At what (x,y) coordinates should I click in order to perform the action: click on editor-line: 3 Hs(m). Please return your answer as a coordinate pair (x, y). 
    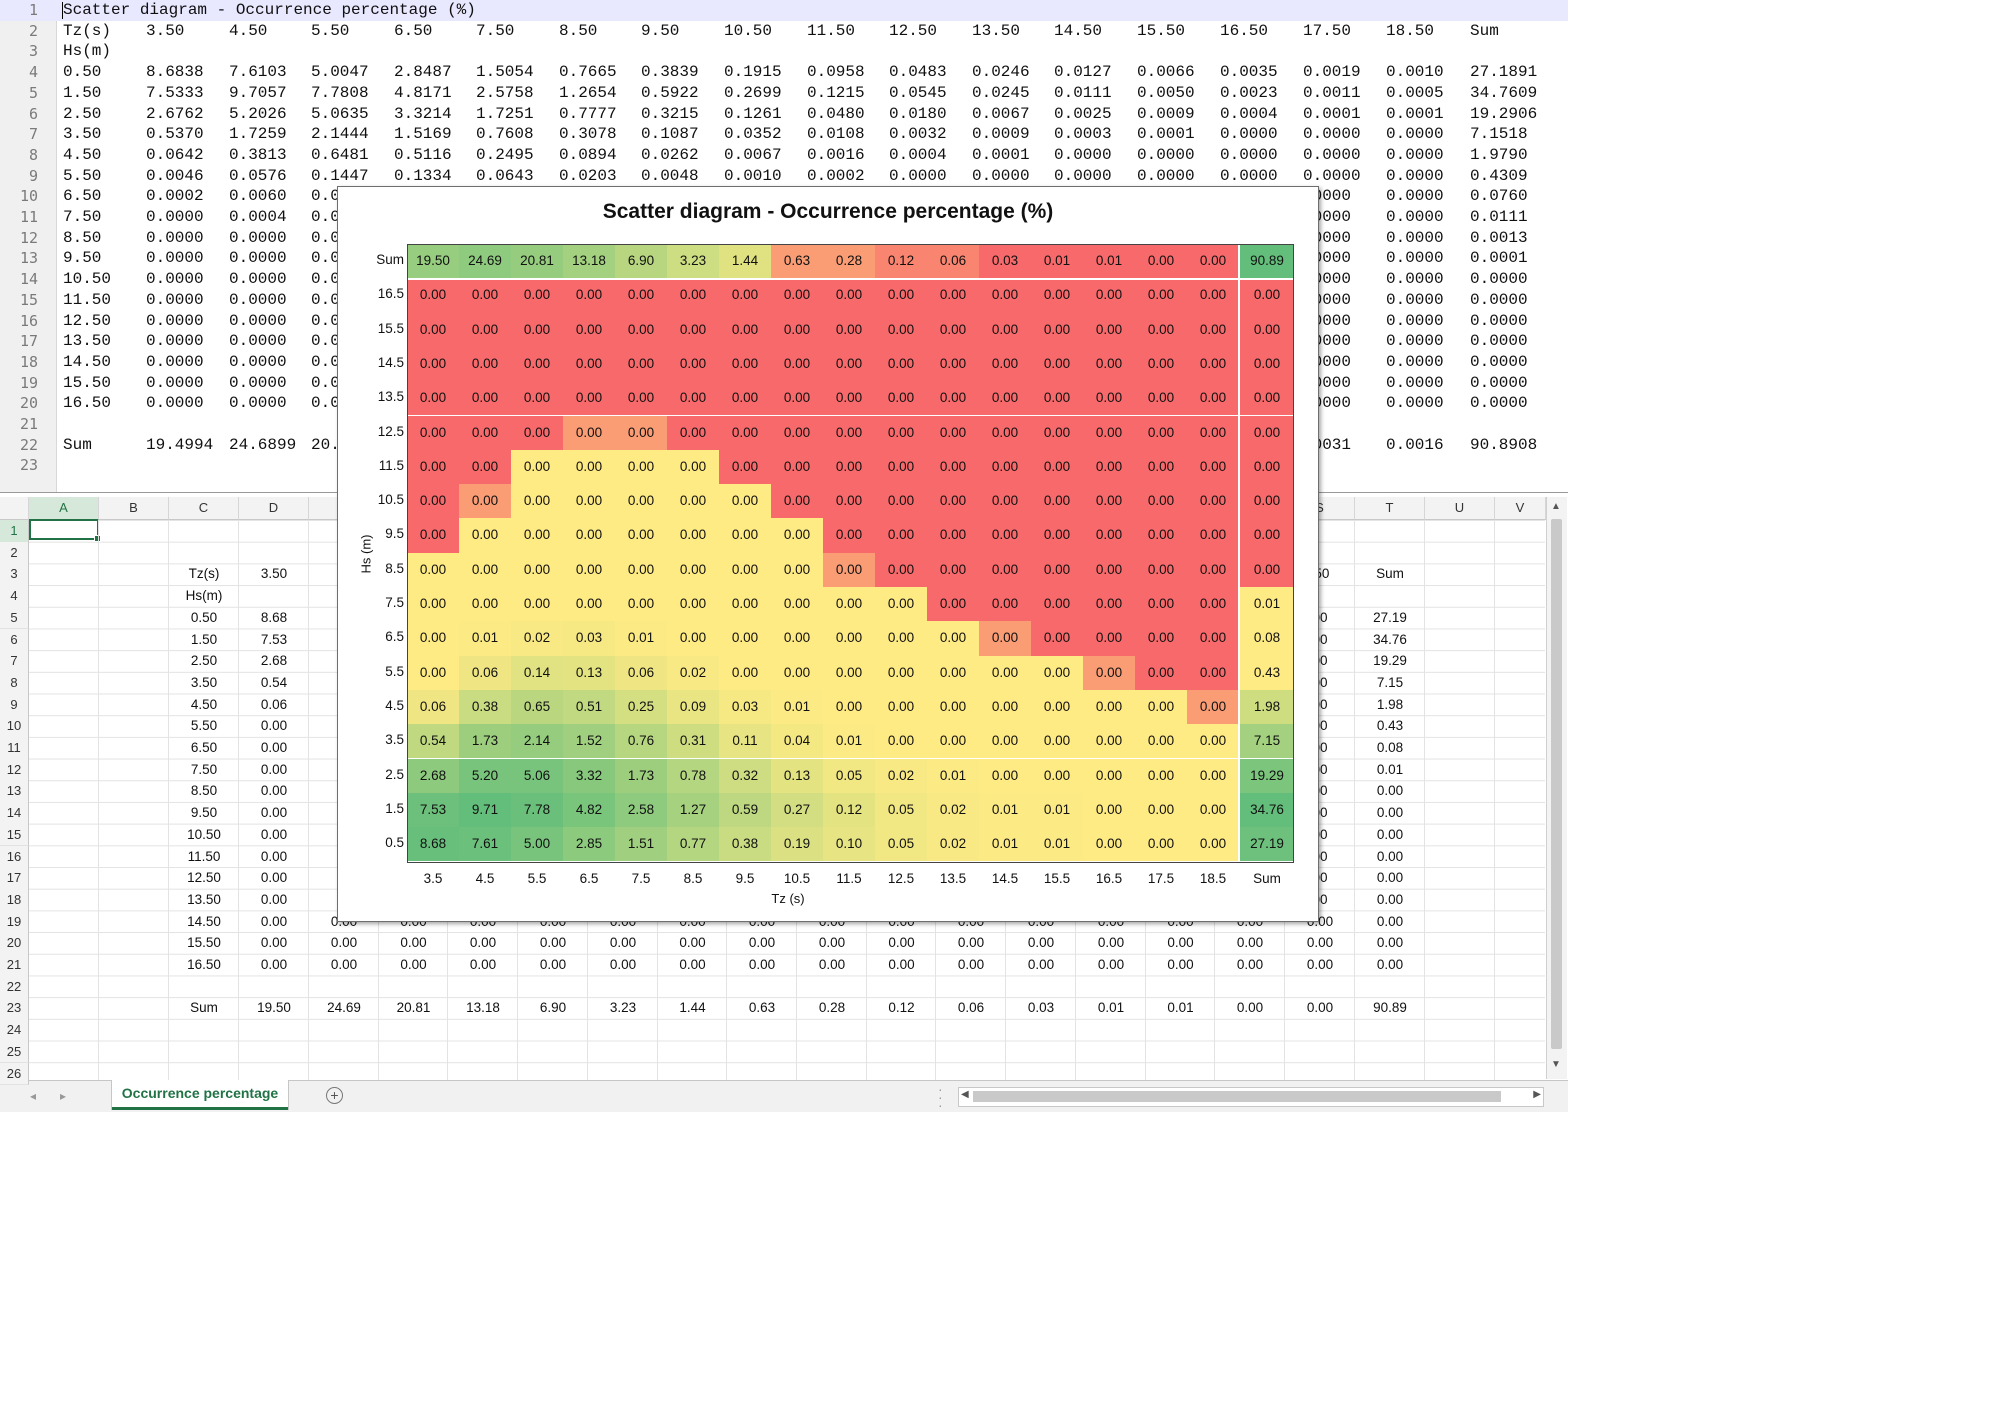
    Looking at the image, I should click on (784, 51).